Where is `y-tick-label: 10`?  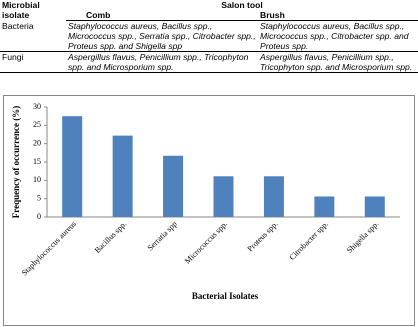
y-tick-label: 10 is located at coordinates (37, 179).